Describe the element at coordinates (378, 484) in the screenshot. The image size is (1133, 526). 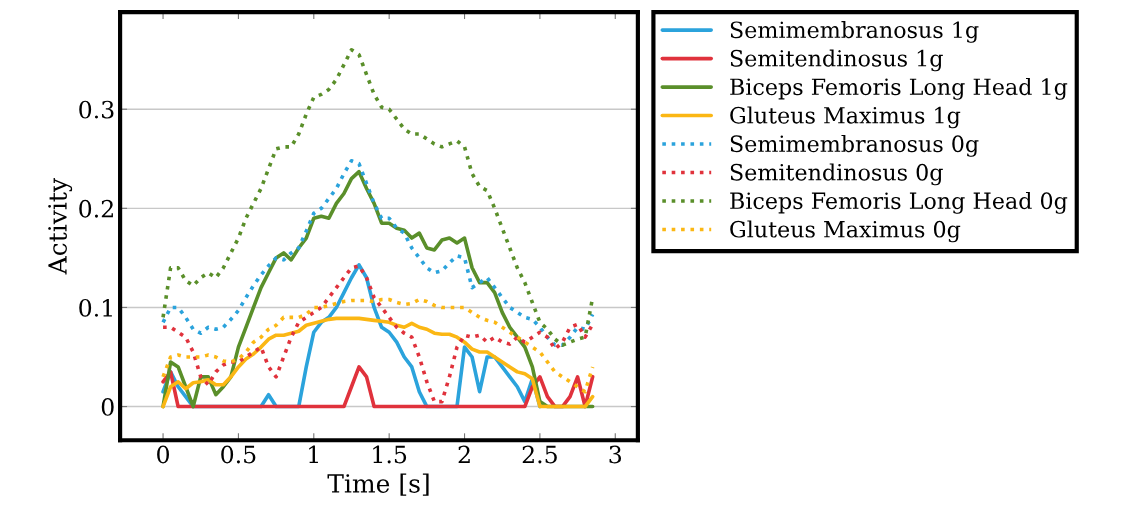
I see `x-axis-title: Time [s]` at that location.